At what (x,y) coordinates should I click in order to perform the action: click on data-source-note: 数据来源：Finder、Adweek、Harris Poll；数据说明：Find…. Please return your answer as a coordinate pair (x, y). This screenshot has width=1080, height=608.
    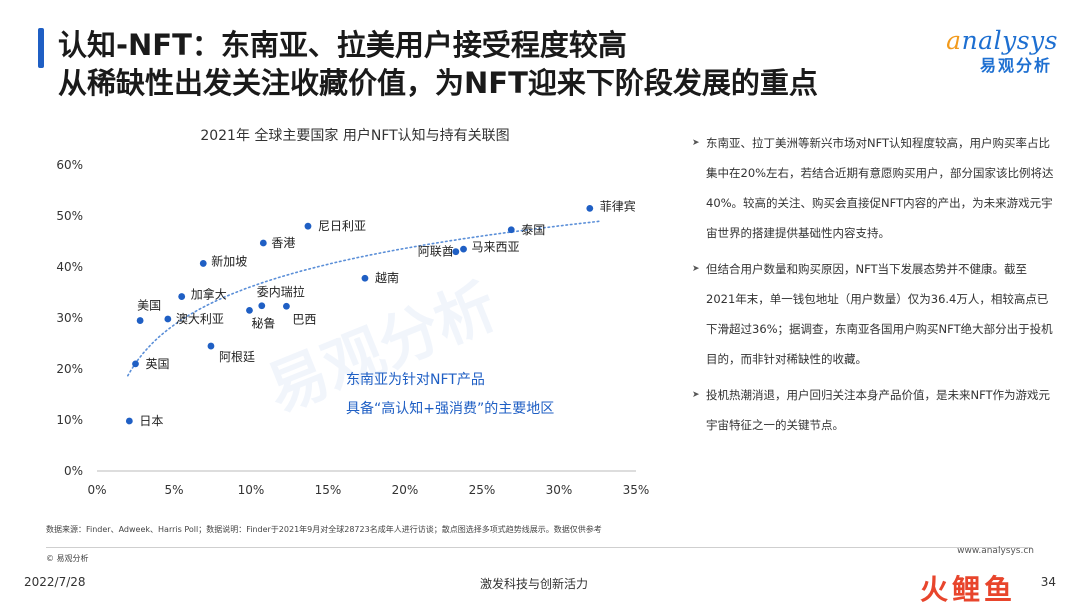
    Looking at the image, I should click on (324, 529).